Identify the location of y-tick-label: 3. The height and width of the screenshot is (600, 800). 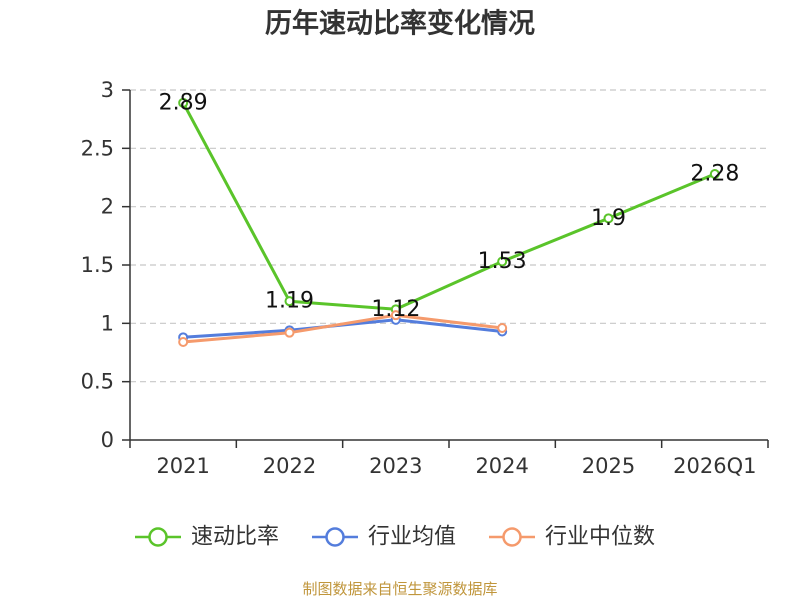
(107, 90).